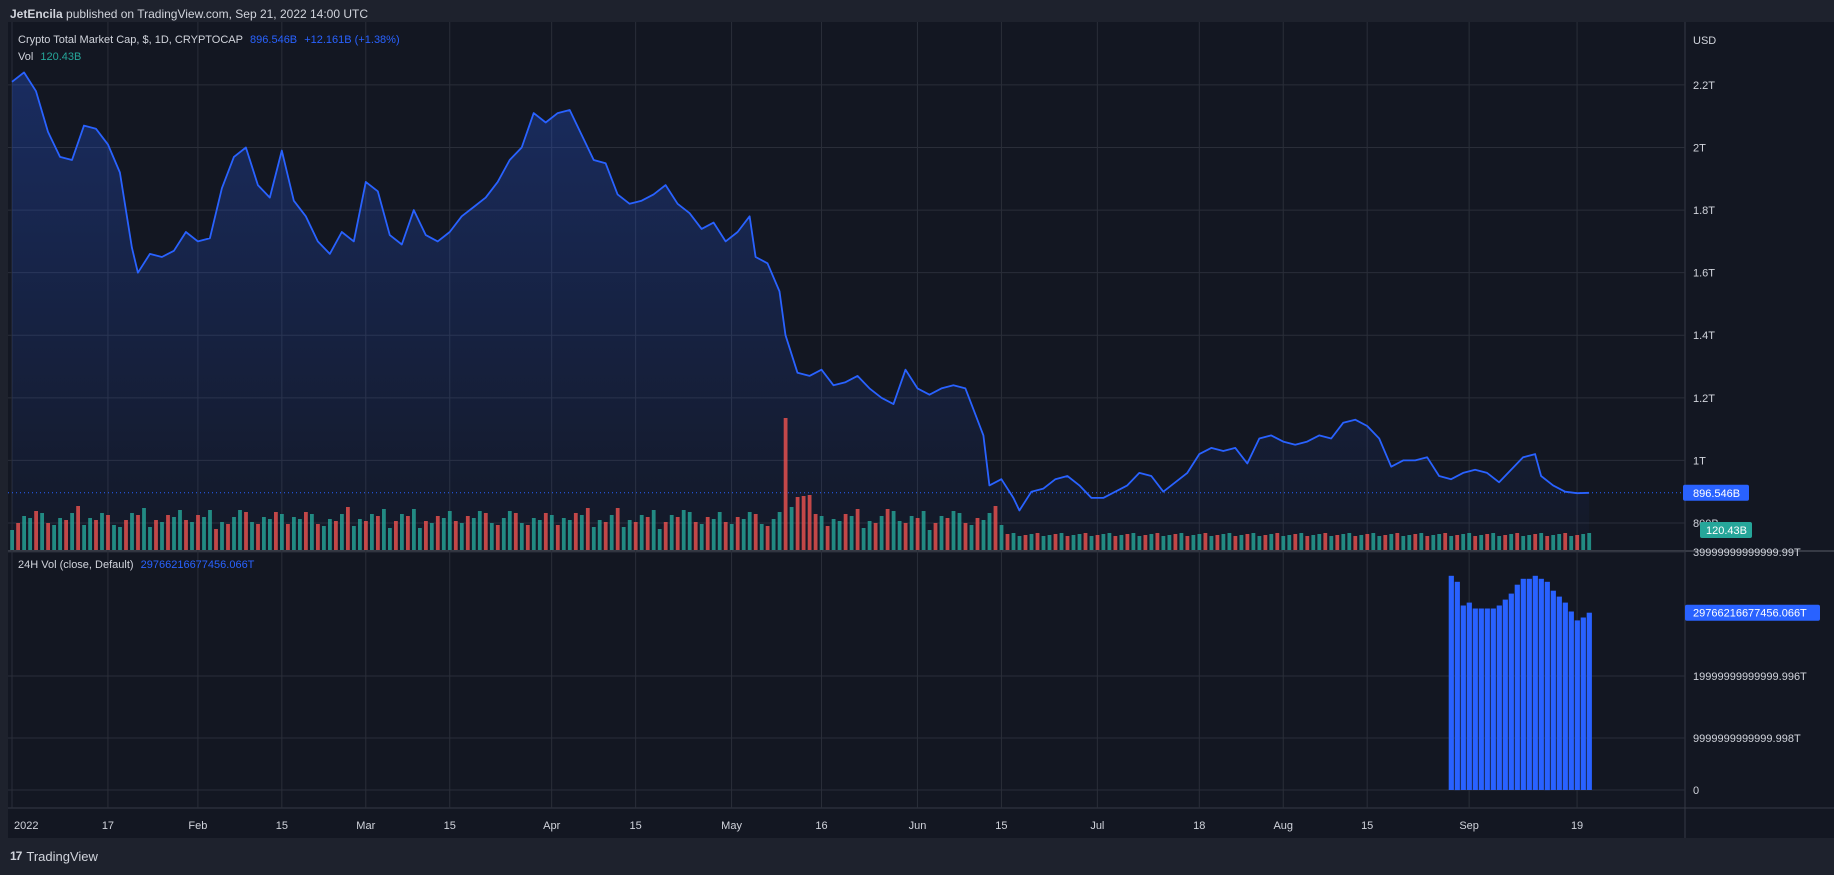 The width and height of the screenshot is (1834, 875). Describe the element at coordinates (1704, 399) in the screenshot. I see `y-tick-label: 1.2T` at that location.